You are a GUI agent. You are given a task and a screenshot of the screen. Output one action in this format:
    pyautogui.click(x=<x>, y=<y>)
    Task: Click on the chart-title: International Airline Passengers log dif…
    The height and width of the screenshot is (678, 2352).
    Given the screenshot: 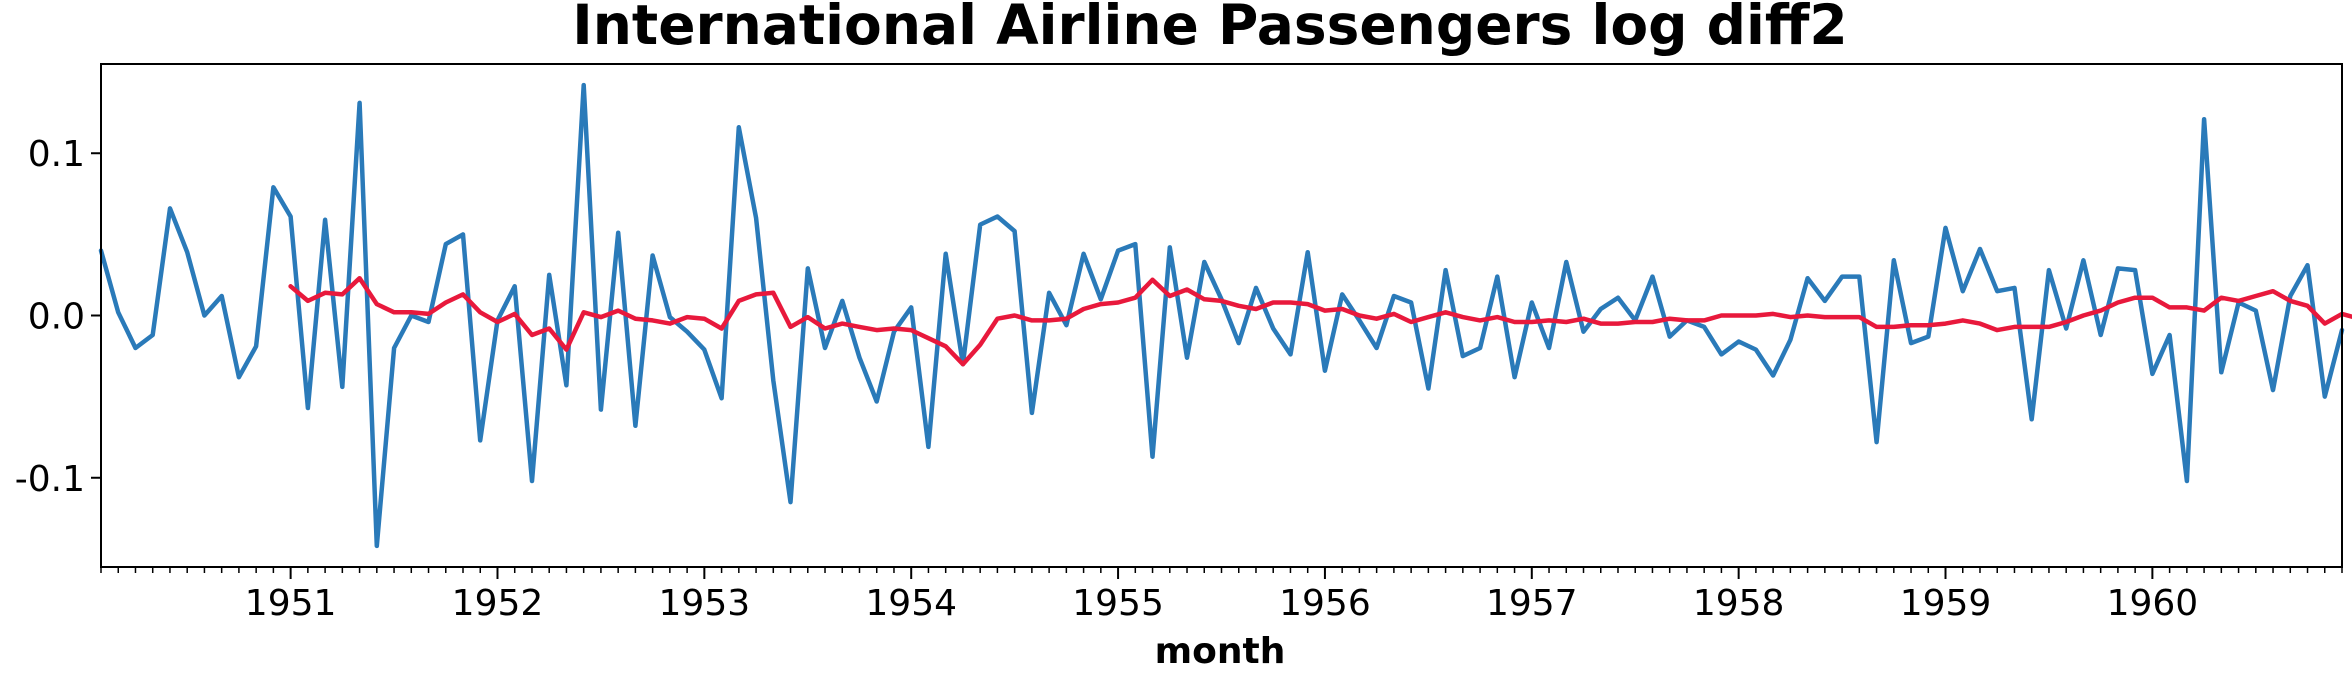 What is the action you would take?
    pyautogui.click(x=1209, y=28)
    